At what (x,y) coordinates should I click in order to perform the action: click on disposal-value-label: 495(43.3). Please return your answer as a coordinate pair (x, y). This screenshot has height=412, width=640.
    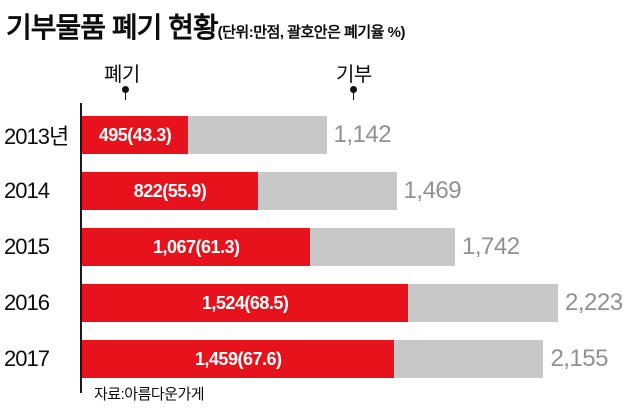
    Looking at the image, I should click on (135, 134).